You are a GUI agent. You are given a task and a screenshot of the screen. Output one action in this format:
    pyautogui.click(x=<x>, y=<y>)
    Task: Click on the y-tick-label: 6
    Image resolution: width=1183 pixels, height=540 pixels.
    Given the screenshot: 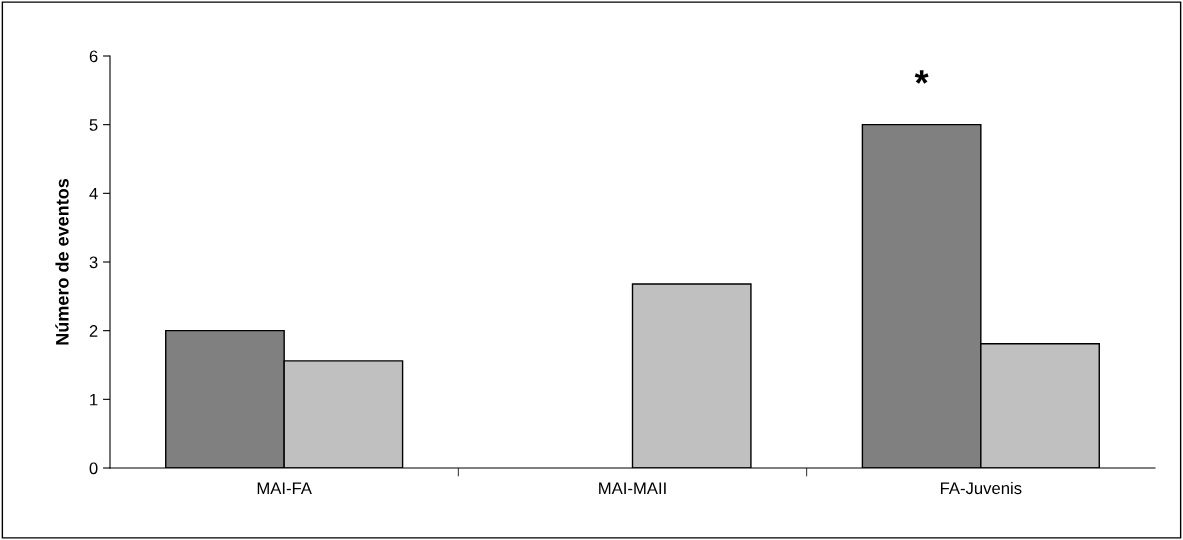 What is the action you would take?
    pyautogui.click(x=93, y=56)
    